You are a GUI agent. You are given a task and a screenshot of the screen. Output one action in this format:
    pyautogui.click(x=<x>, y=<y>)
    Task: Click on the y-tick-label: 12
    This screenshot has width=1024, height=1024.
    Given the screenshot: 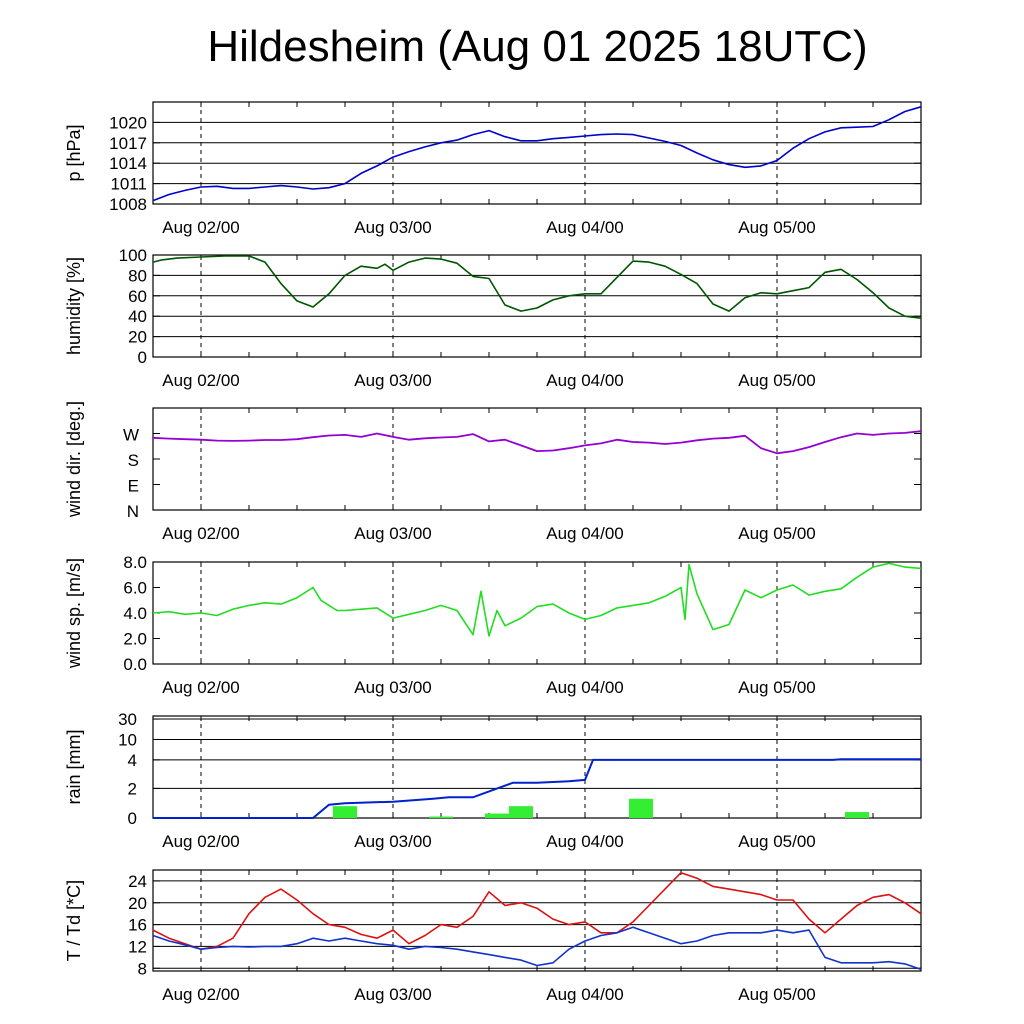 What is the action you would take?
    pyautogui.click(x=137, y=946)
    